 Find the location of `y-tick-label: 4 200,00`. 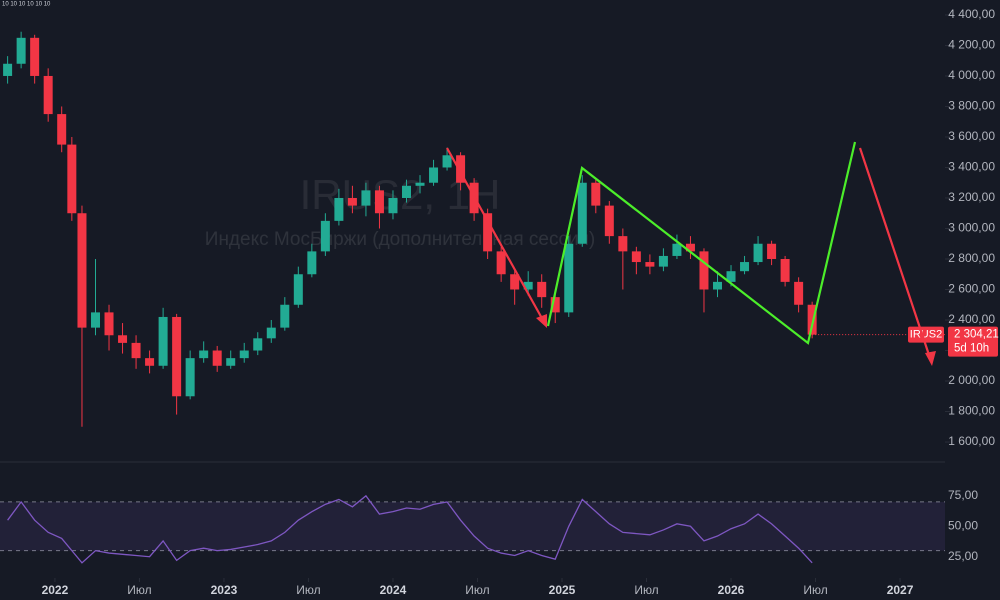

y-tick-label: 4 200,00 is located at coordinates (971, 45).